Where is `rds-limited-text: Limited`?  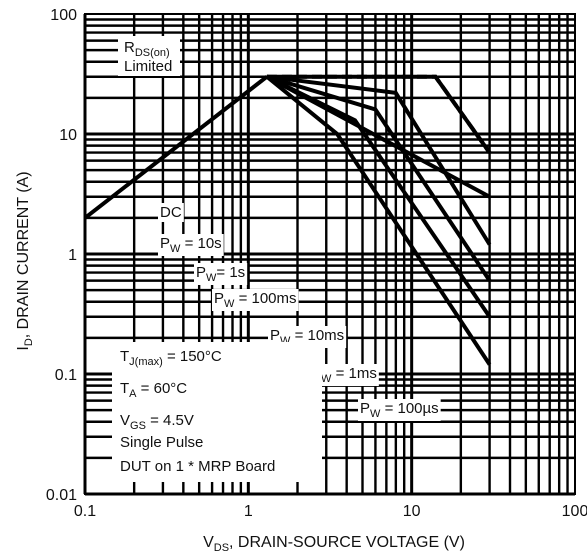 rds-limited-text: Limited is located at coordinates (148, 66).